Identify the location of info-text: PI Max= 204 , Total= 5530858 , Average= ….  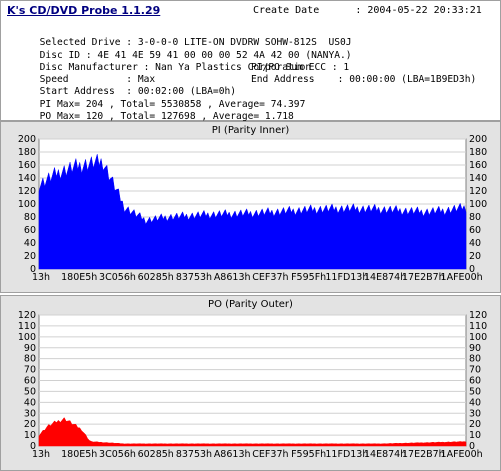
(172, 104).